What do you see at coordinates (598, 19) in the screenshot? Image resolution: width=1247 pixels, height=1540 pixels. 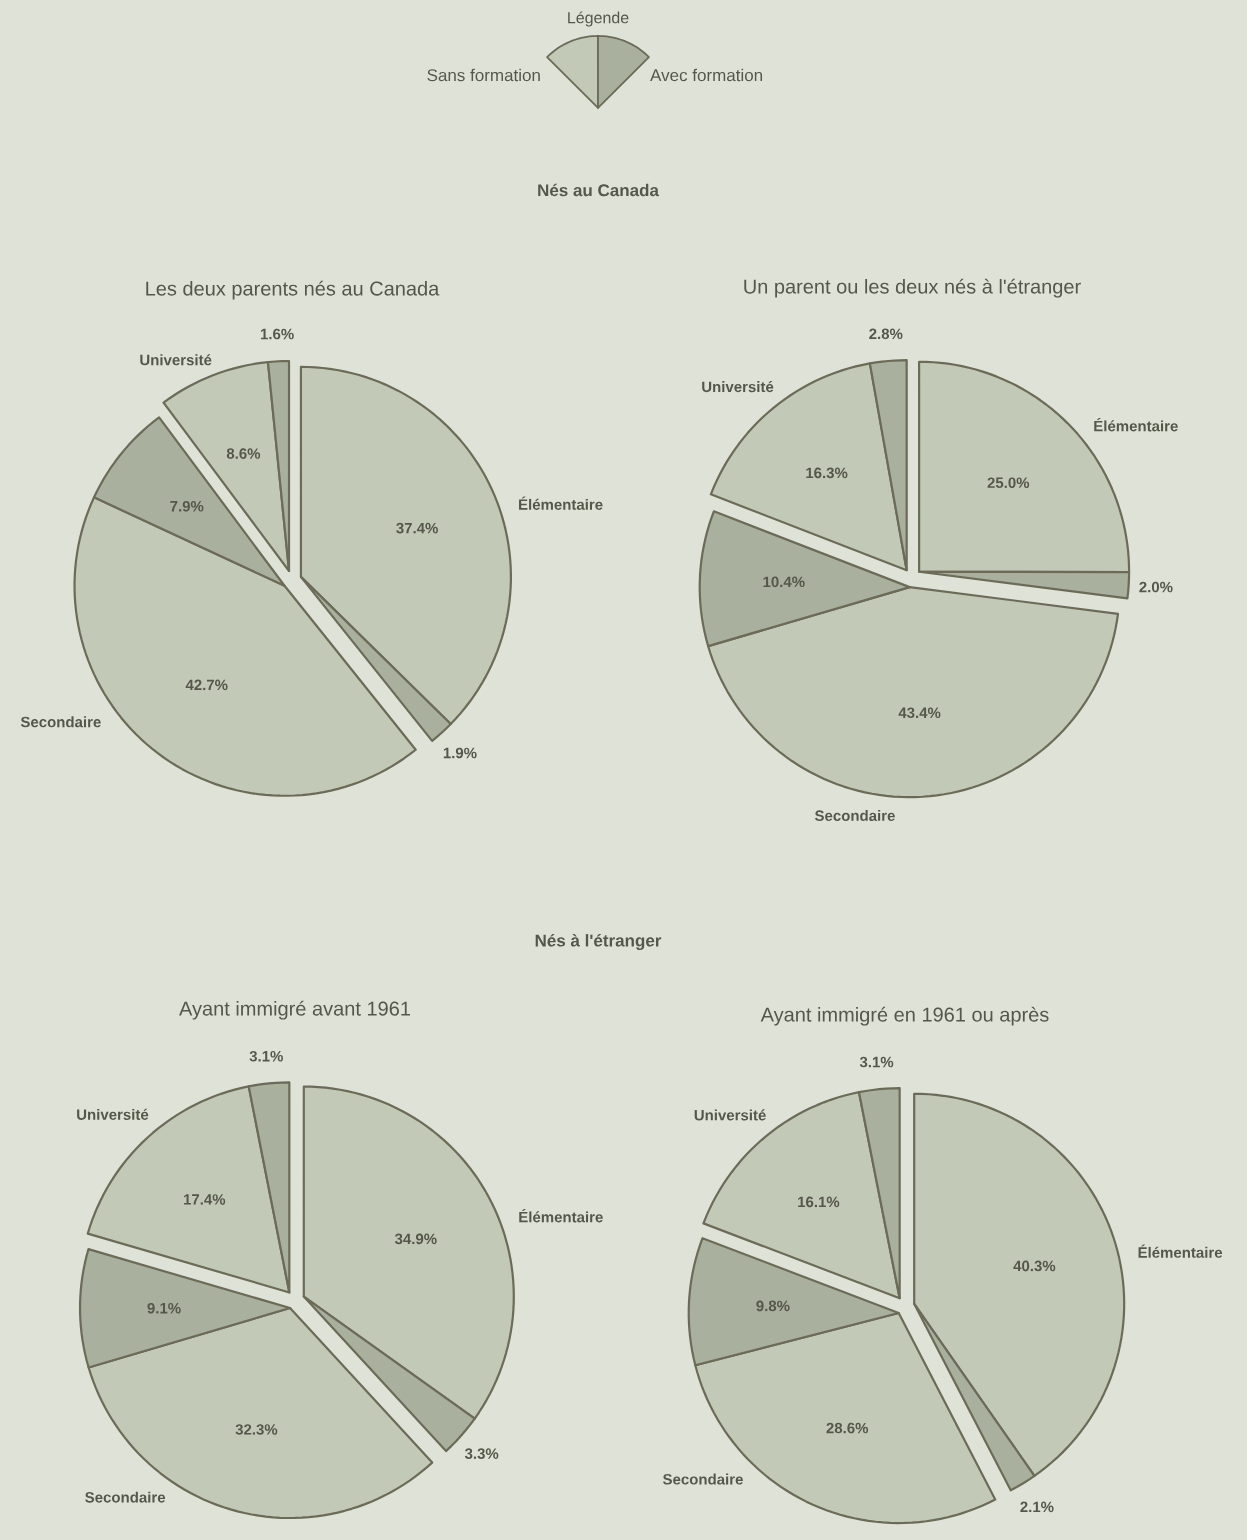 I see `legend-title: Légende` at bounding box center [598, 19].